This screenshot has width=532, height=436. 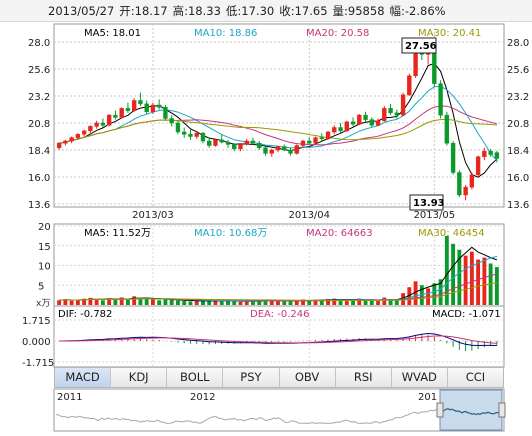 I want to click on volume-value: 95858, so click(x=366, y=11).